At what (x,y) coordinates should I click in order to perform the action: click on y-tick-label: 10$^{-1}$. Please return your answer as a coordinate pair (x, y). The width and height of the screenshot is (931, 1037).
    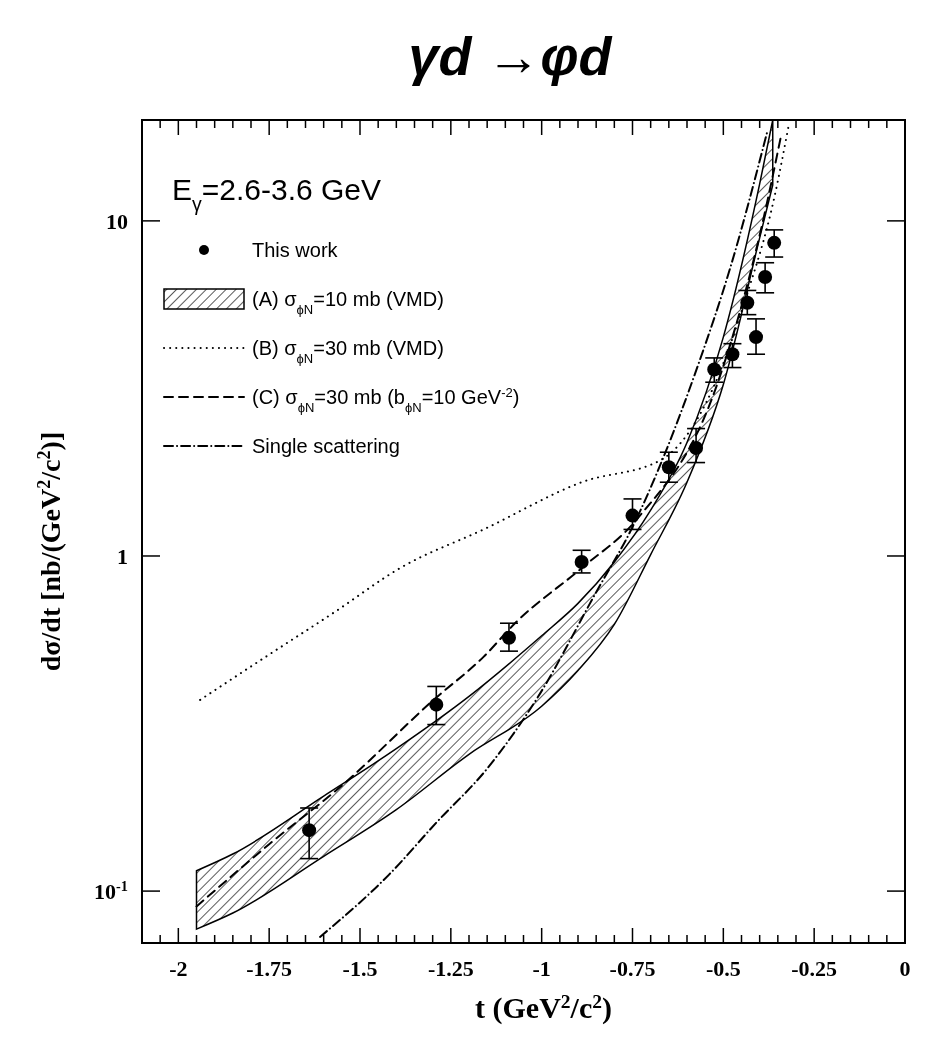
    Looking at the image, I should click on (111, 891).